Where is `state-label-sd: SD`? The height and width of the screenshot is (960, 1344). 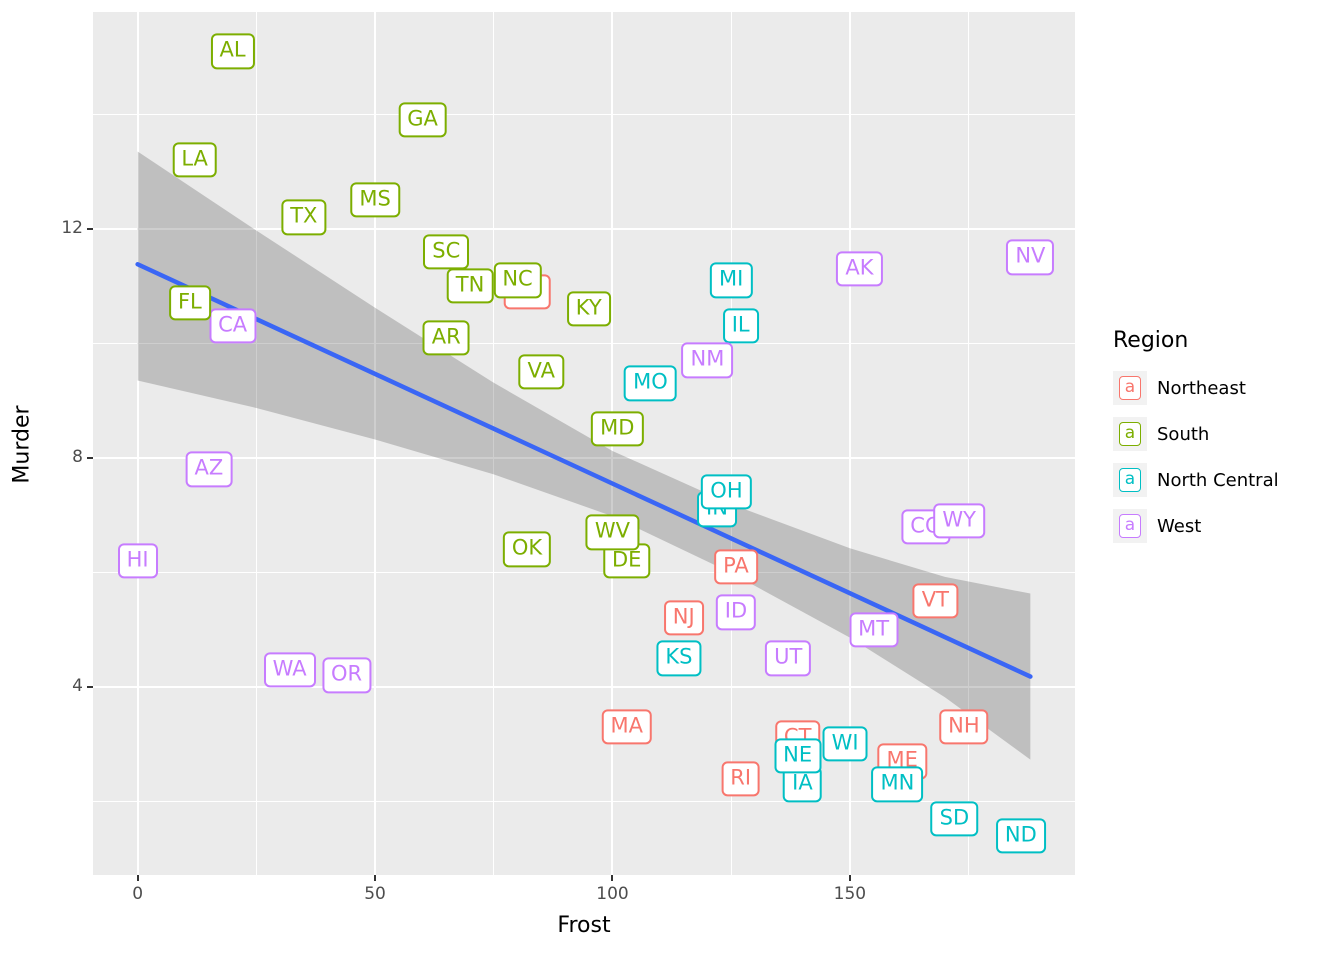 state-label-sd: SD is located at coordinates (954, 818).